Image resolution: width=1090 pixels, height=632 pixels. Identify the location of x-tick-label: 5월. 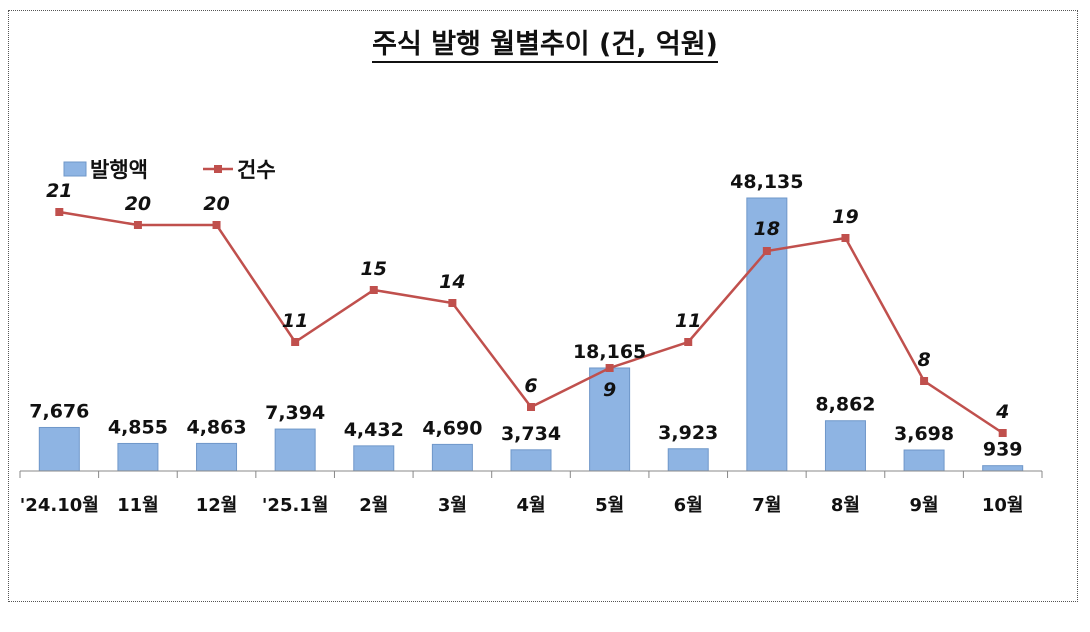
(609, 505).